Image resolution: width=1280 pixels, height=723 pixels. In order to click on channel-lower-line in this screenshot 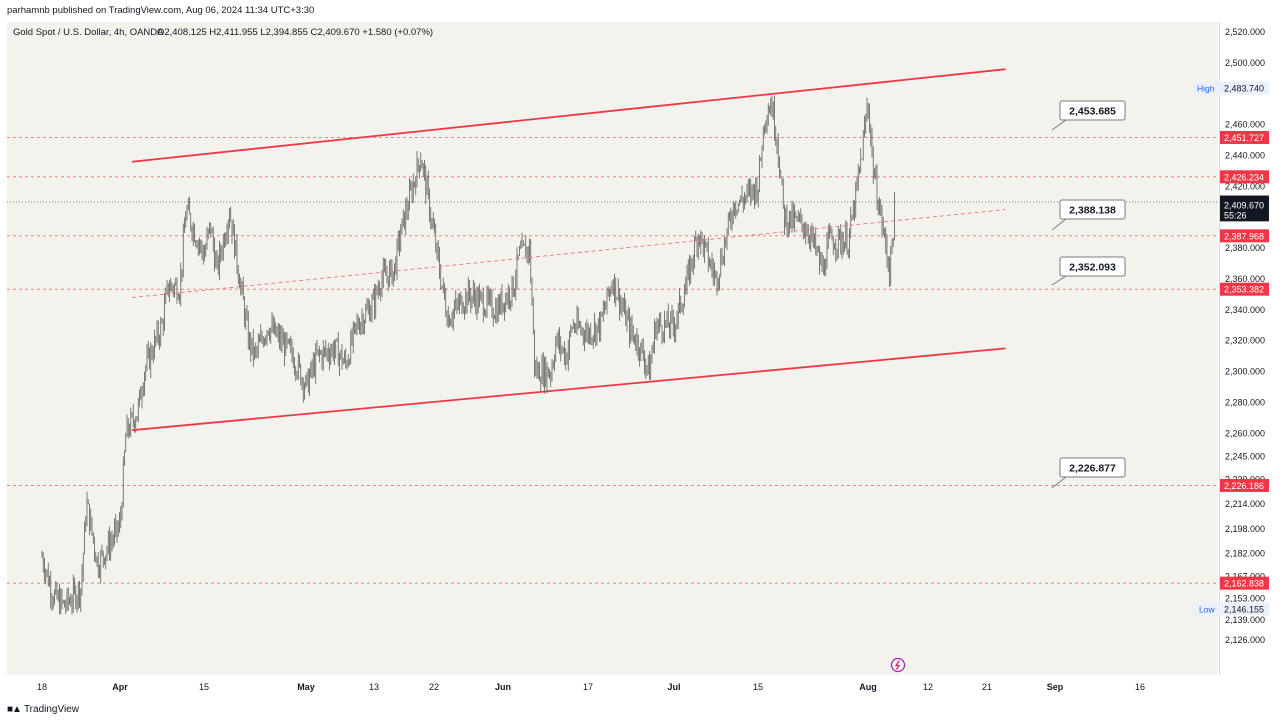, I will do `click(568, 389)`.